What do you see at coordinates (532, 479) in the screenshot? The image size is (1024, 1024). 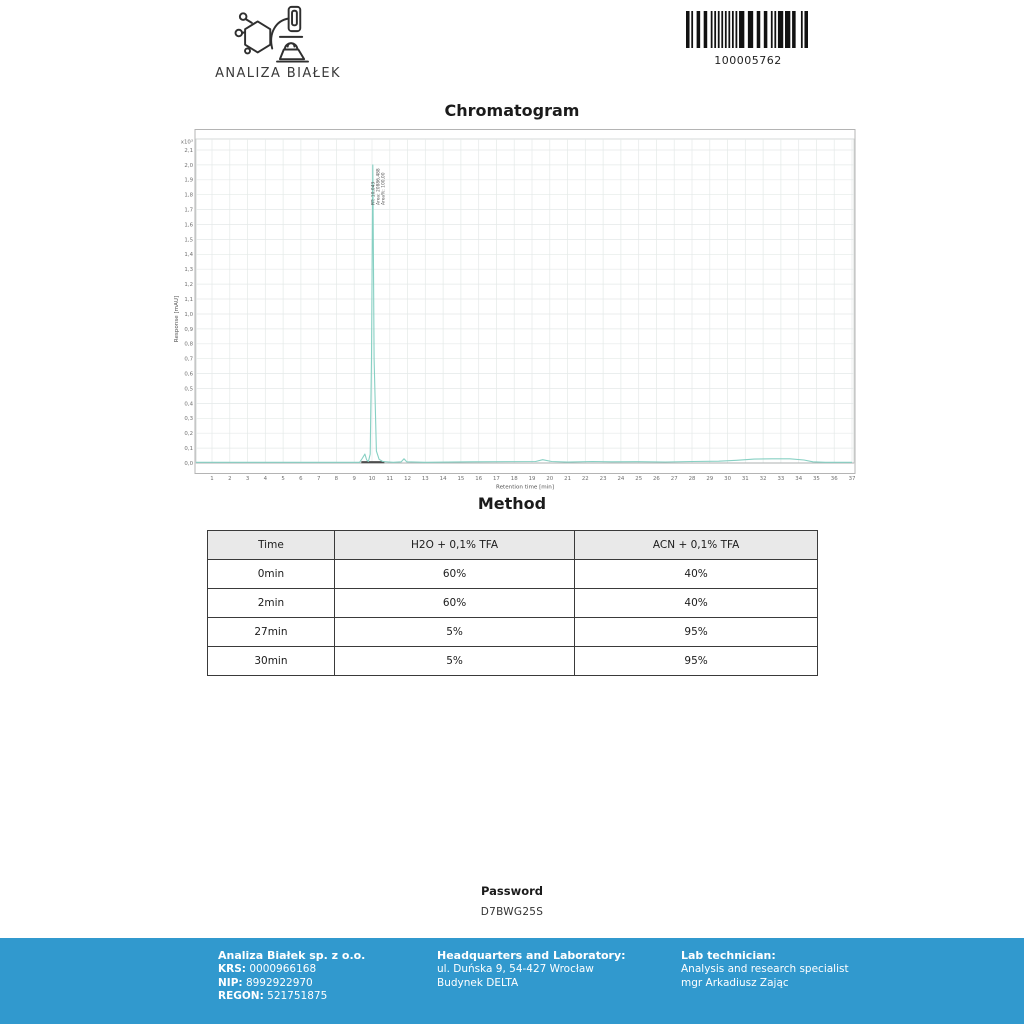 I see `svg-text: 19` at bounding box center [532, 479].